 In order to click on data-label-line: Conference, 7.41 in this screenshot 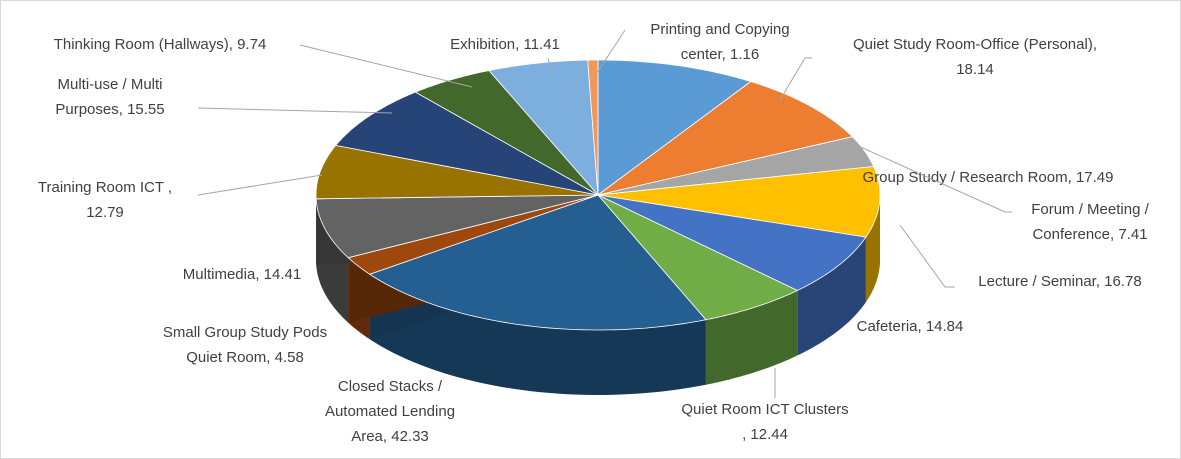, I will do `click(1089, 234)`.